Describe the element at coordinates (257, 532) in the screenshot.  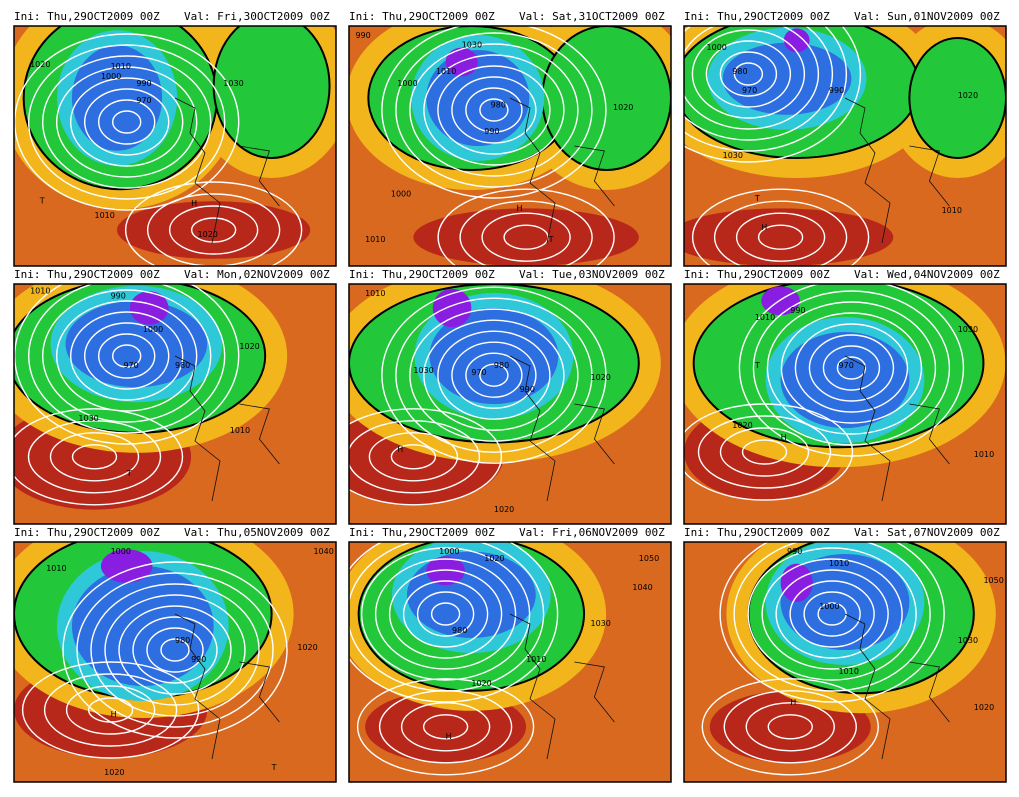
I see `valid-label: Val: Thu,05NOV2009 00Z` at that location.